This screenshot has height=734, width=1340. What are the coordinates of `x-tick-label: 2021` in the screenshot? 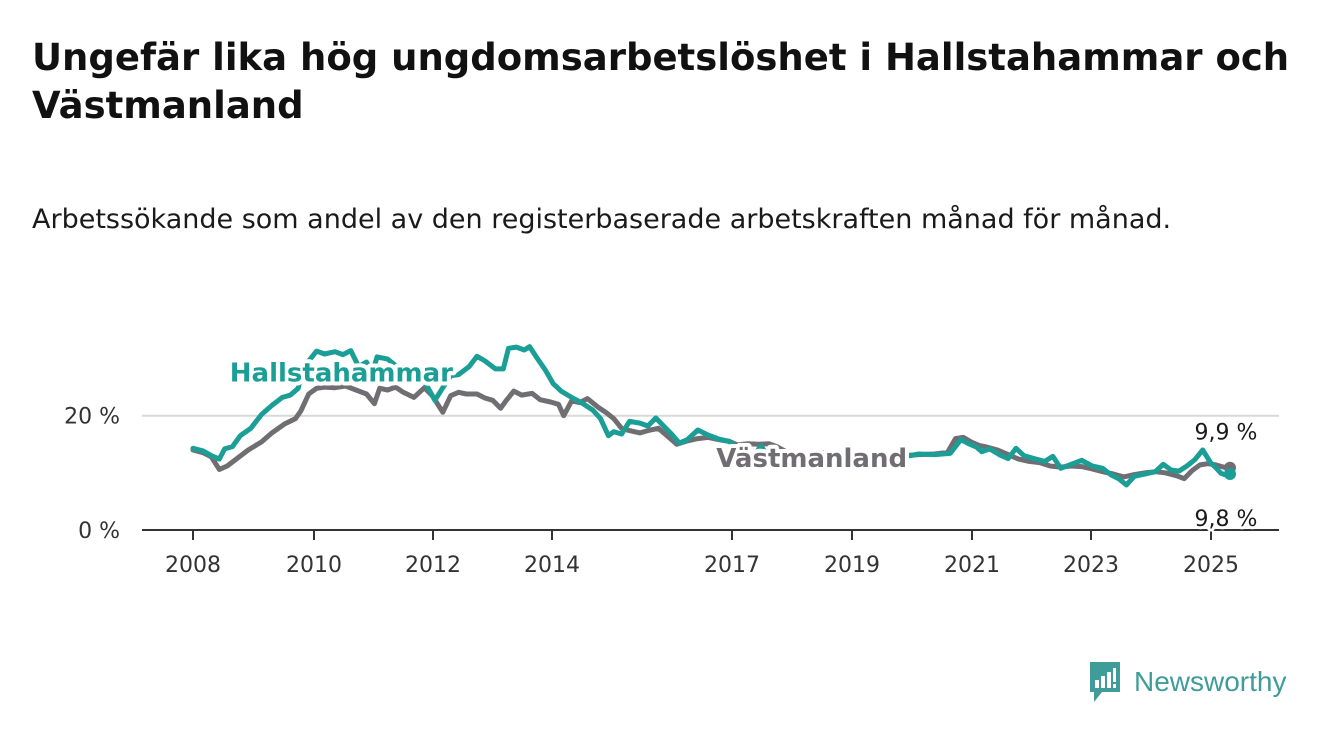 It's located at (972, 565).